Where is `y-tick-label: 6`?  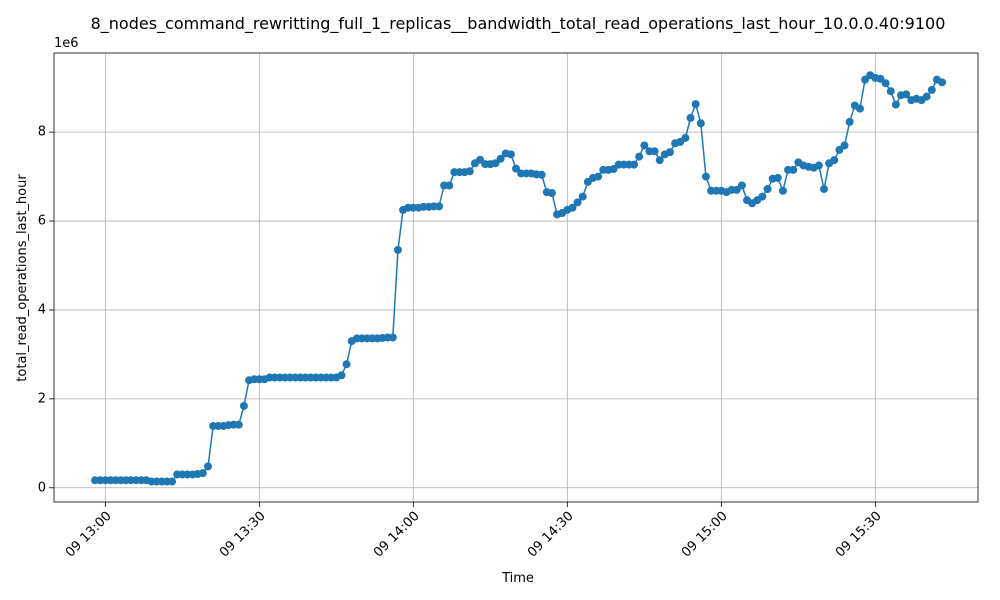 y-tick-label: 6 is located at coordinates (42, 221).